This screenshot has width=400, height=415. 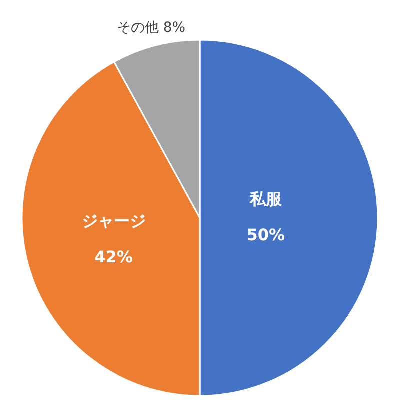 What do you see at coordinates (174, 28) in the screenshot?
I see `data-label: 8%` at bounding box center [174, 28].